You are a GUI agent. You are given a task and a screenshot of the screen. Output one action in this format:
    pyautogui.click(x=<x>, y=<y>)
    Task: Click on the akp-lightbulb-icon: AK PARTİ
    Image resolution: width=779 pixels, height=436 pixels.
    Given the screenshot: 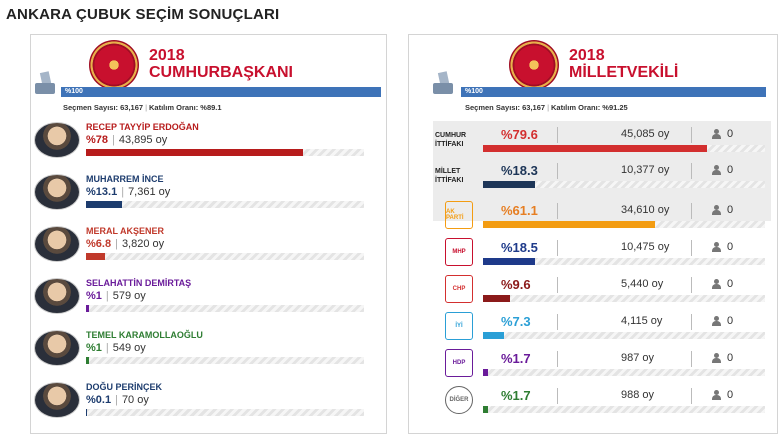 What is the action you would take?
    pyautogui.click(x=459, y=215)
    